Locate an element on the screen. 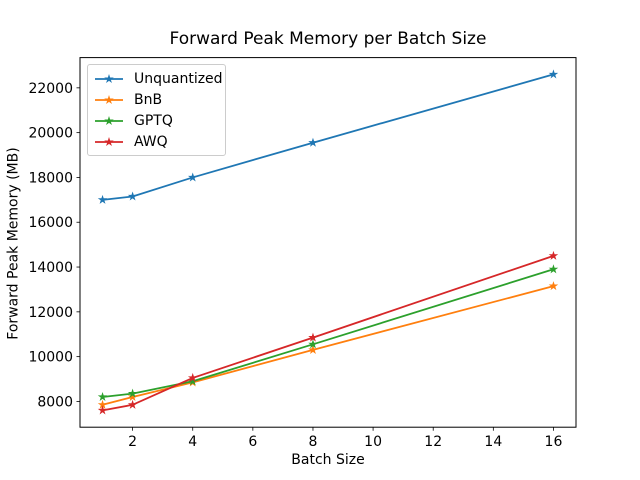 This screenshot has width=640, height=480. legend-label: GPTQ is located at coordinates (153, 120).